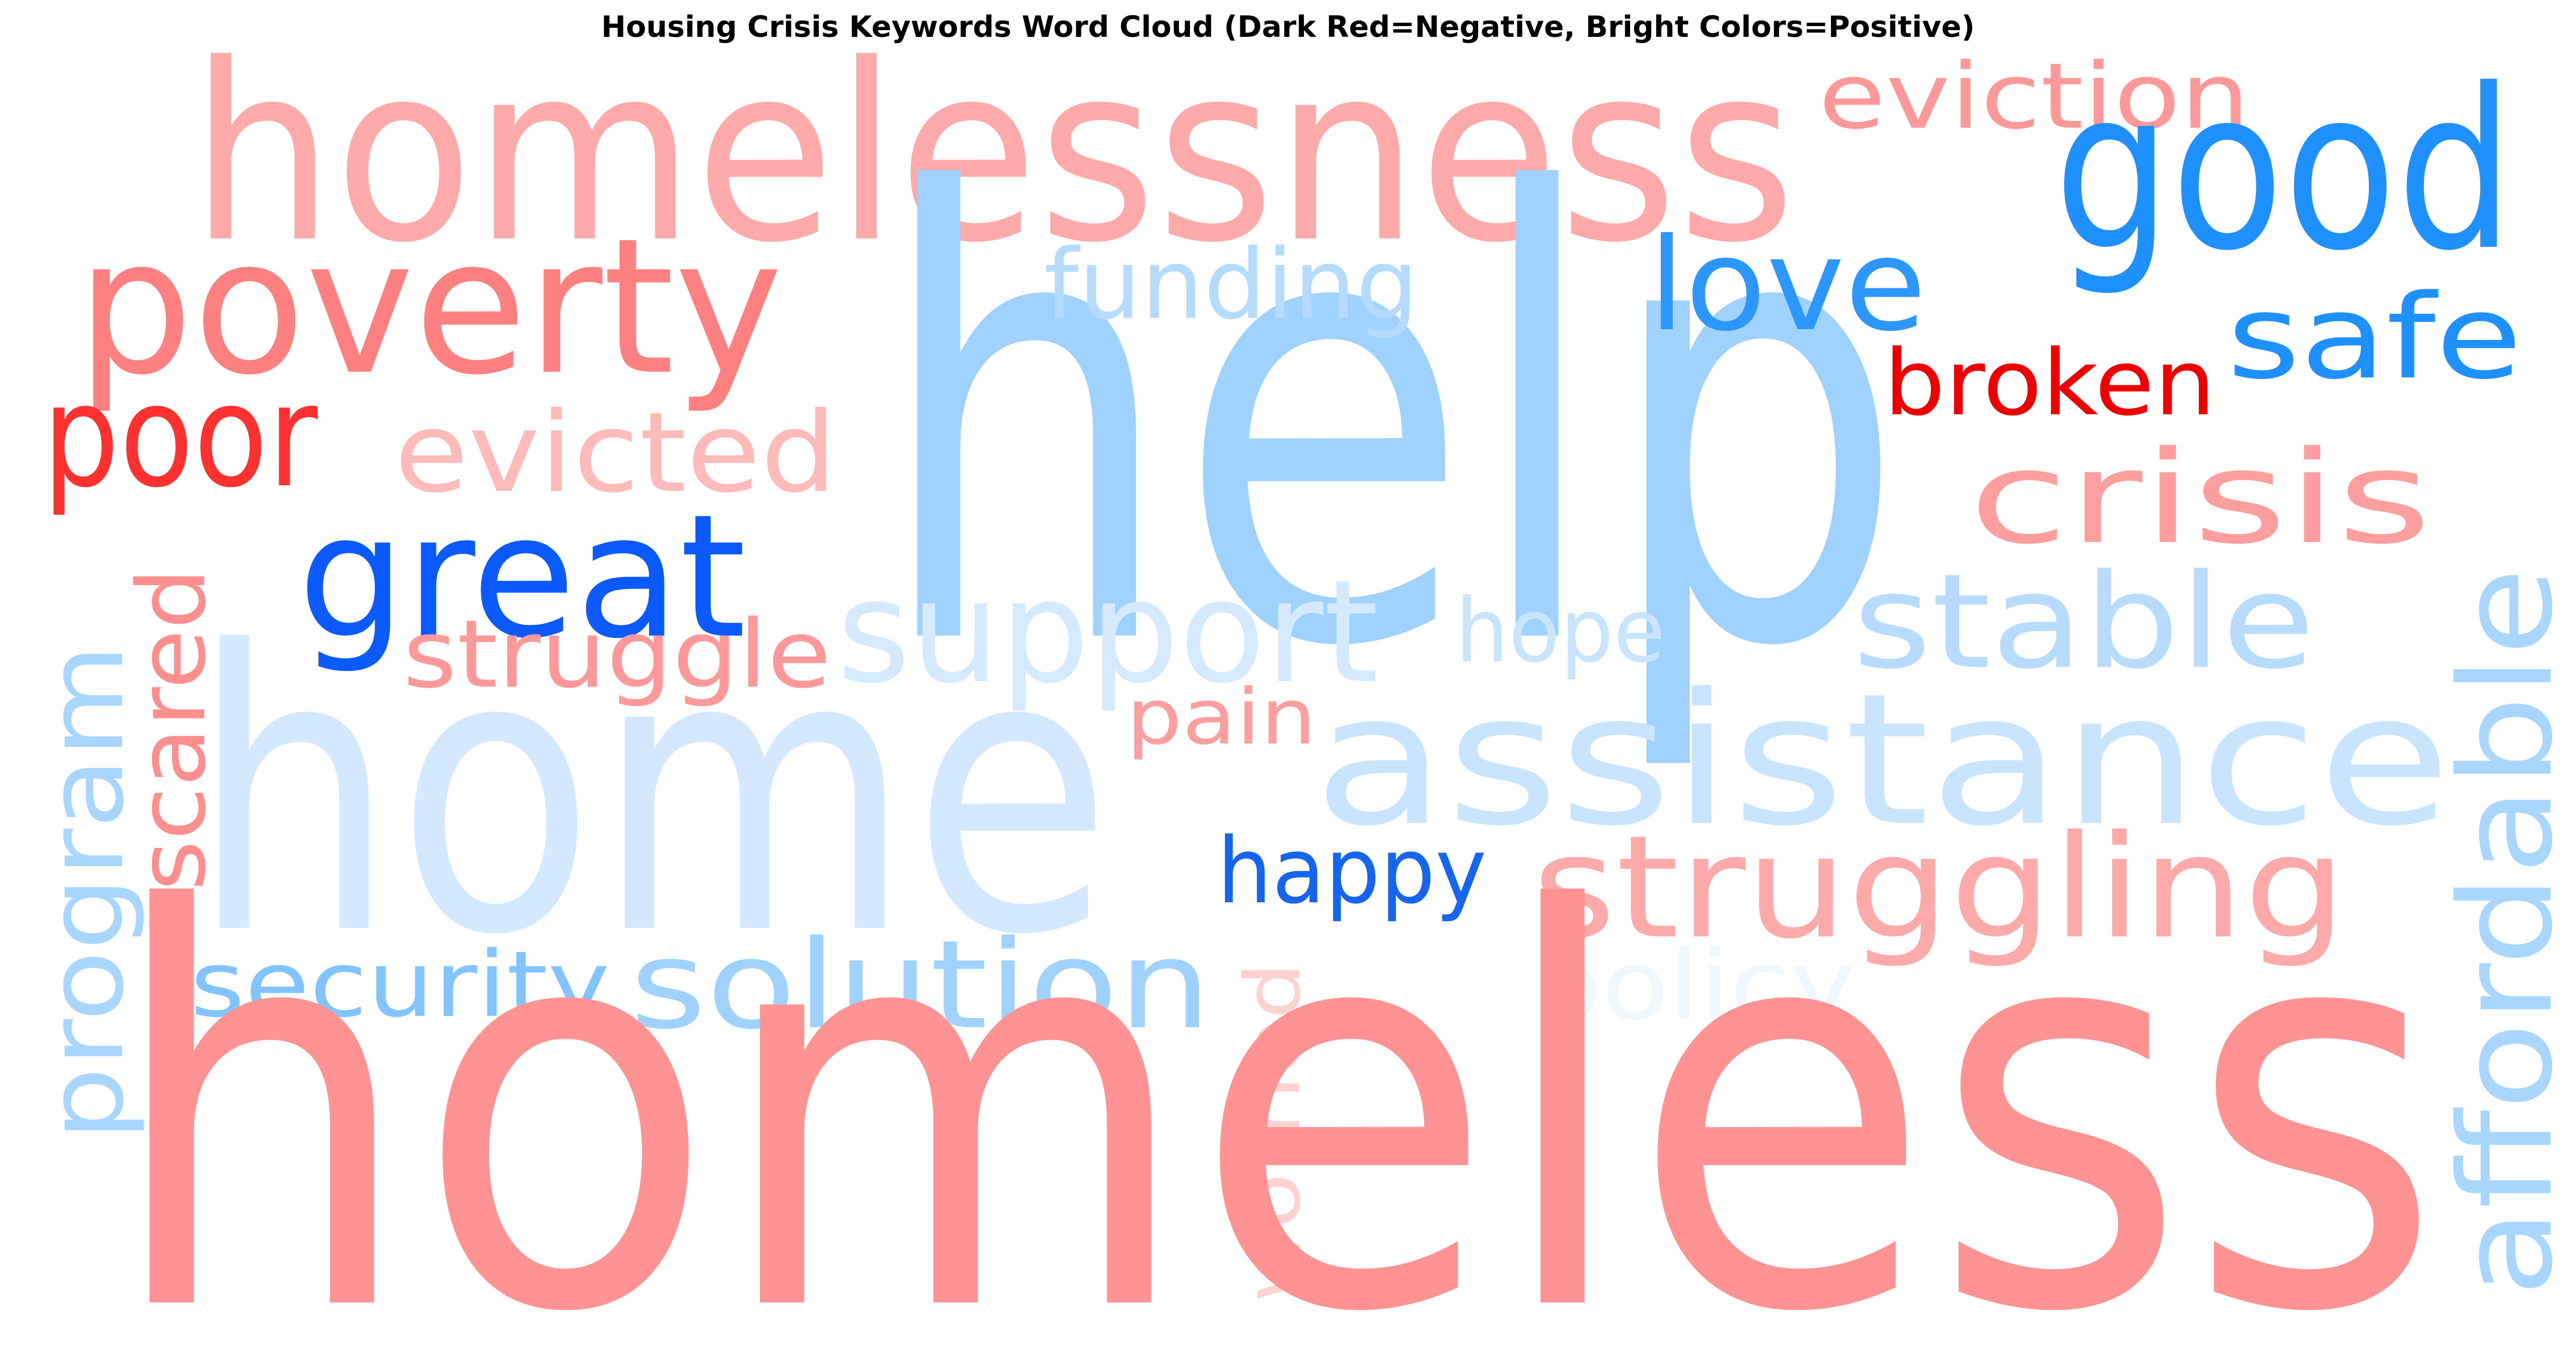  Describe the element at coordinates (2050, 383) in the screenshot. I see `word-broken: broken` at that location.